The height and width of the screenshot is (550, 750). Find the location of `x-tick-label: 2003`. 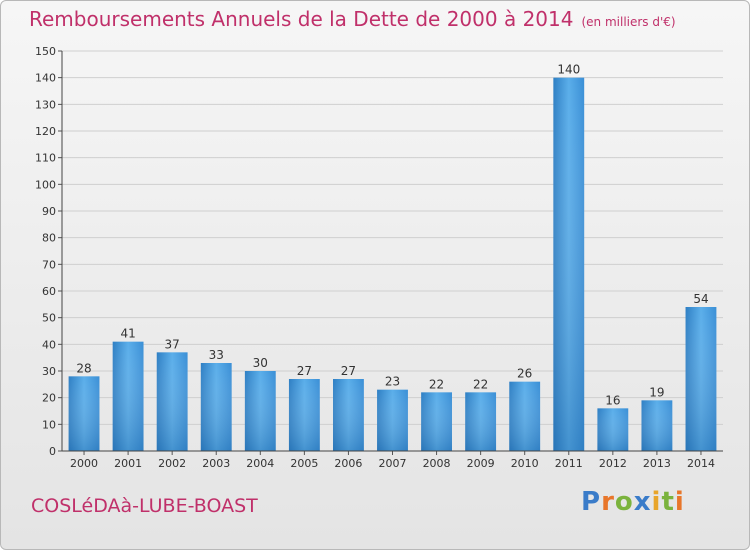

x-tick-label: 2003 is located at coordinates (216, 463).